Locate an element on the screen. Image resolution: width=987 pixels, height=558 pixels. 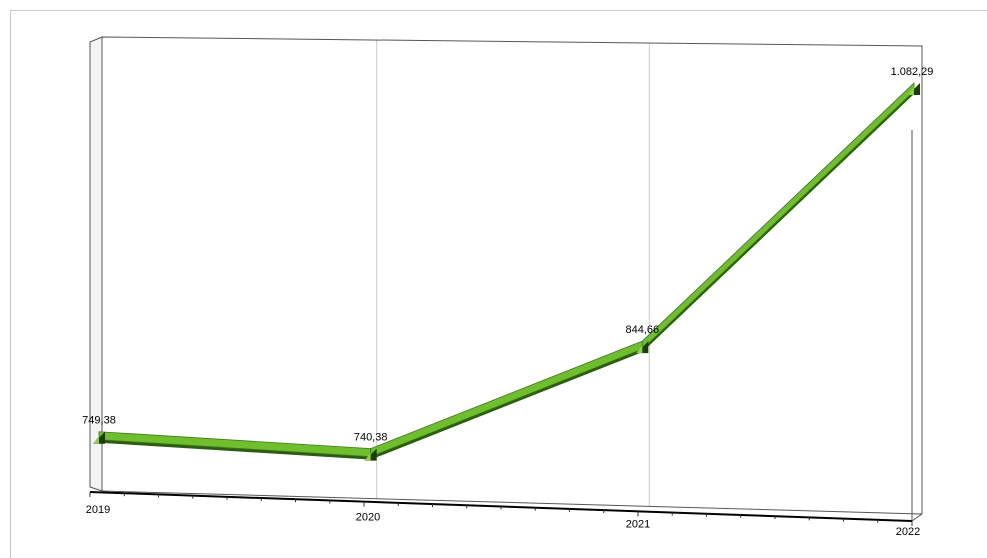
data-point-highlight-2019 is located at coordinates (96, 439).